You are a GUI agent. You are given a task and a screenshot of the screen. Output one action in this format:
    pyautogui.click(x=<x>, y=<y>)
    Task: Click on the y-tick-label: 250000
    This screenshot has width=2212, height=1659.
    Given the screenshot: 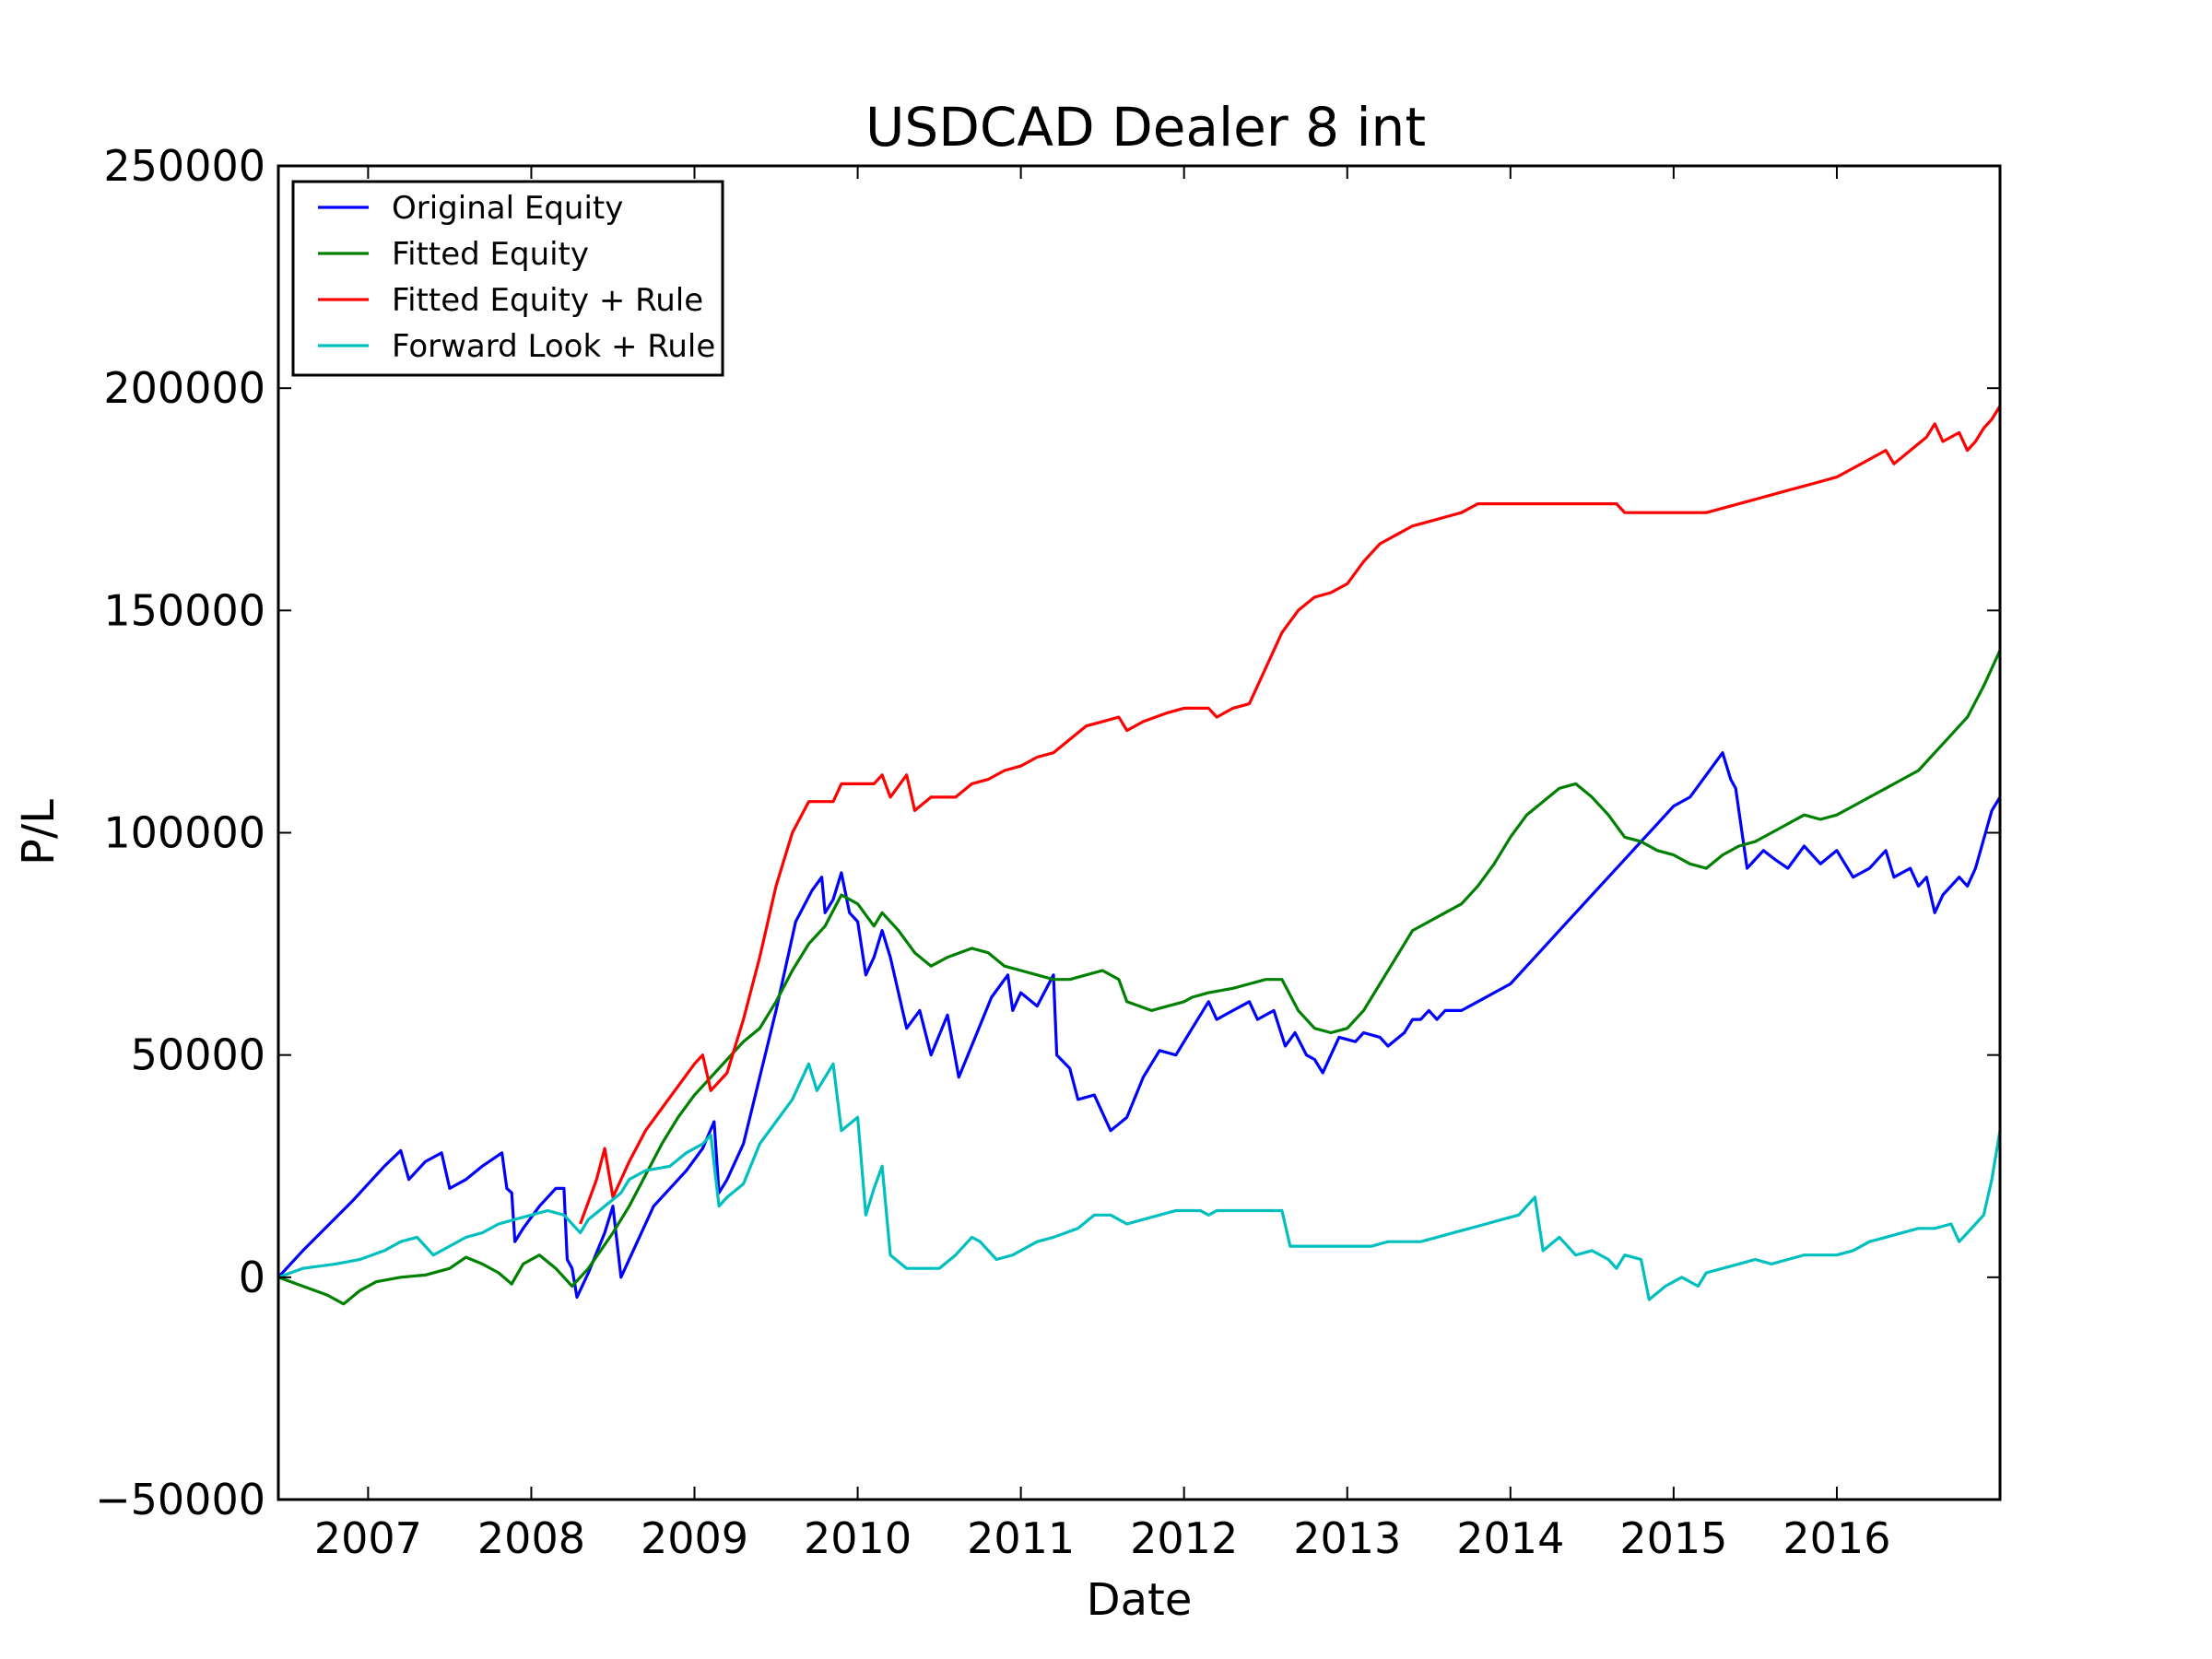 What is the action you would take?
    pyautogui.click(x=184, y=166)
    